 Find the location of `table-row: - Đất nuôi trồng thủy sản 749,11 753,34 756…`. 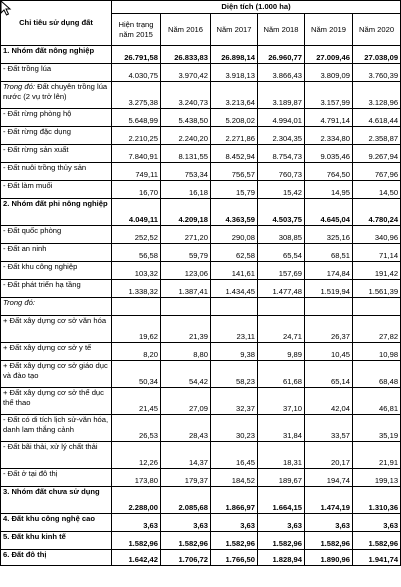

table-row: - Đất nuôi trồng thủy sản 749,11 753,34 756… is located at coordinates (200, 171).